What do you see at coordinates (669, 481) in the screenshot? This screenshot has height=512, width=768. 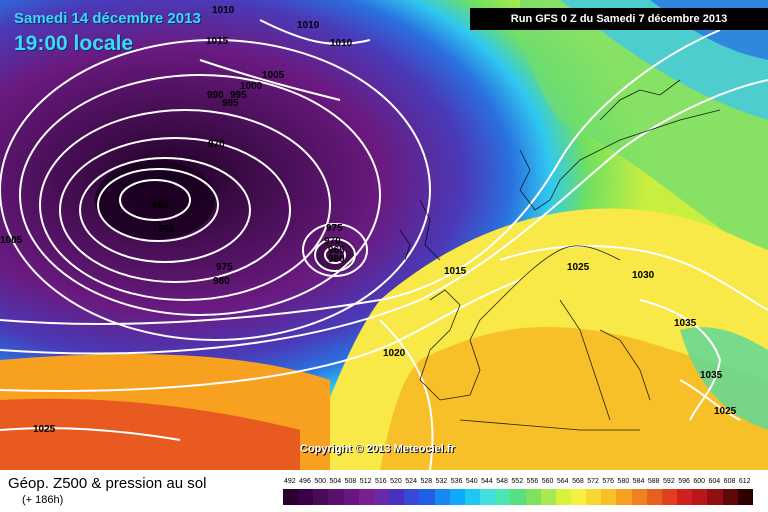 I see `scale-label: 592` at bounding box center [669, 481].